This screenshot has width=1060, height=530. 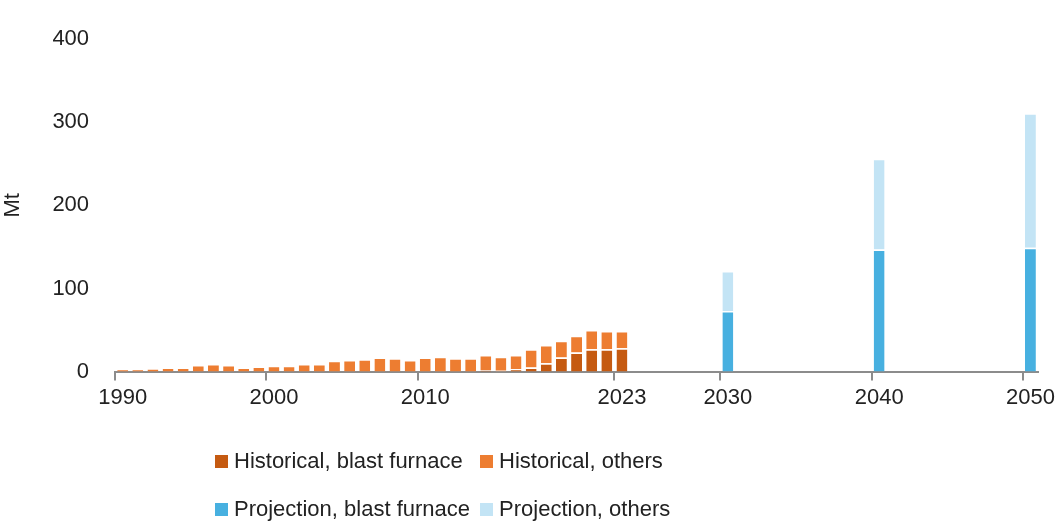 I want to click on x-tick-label: 1990, so click(x=123, y=396).